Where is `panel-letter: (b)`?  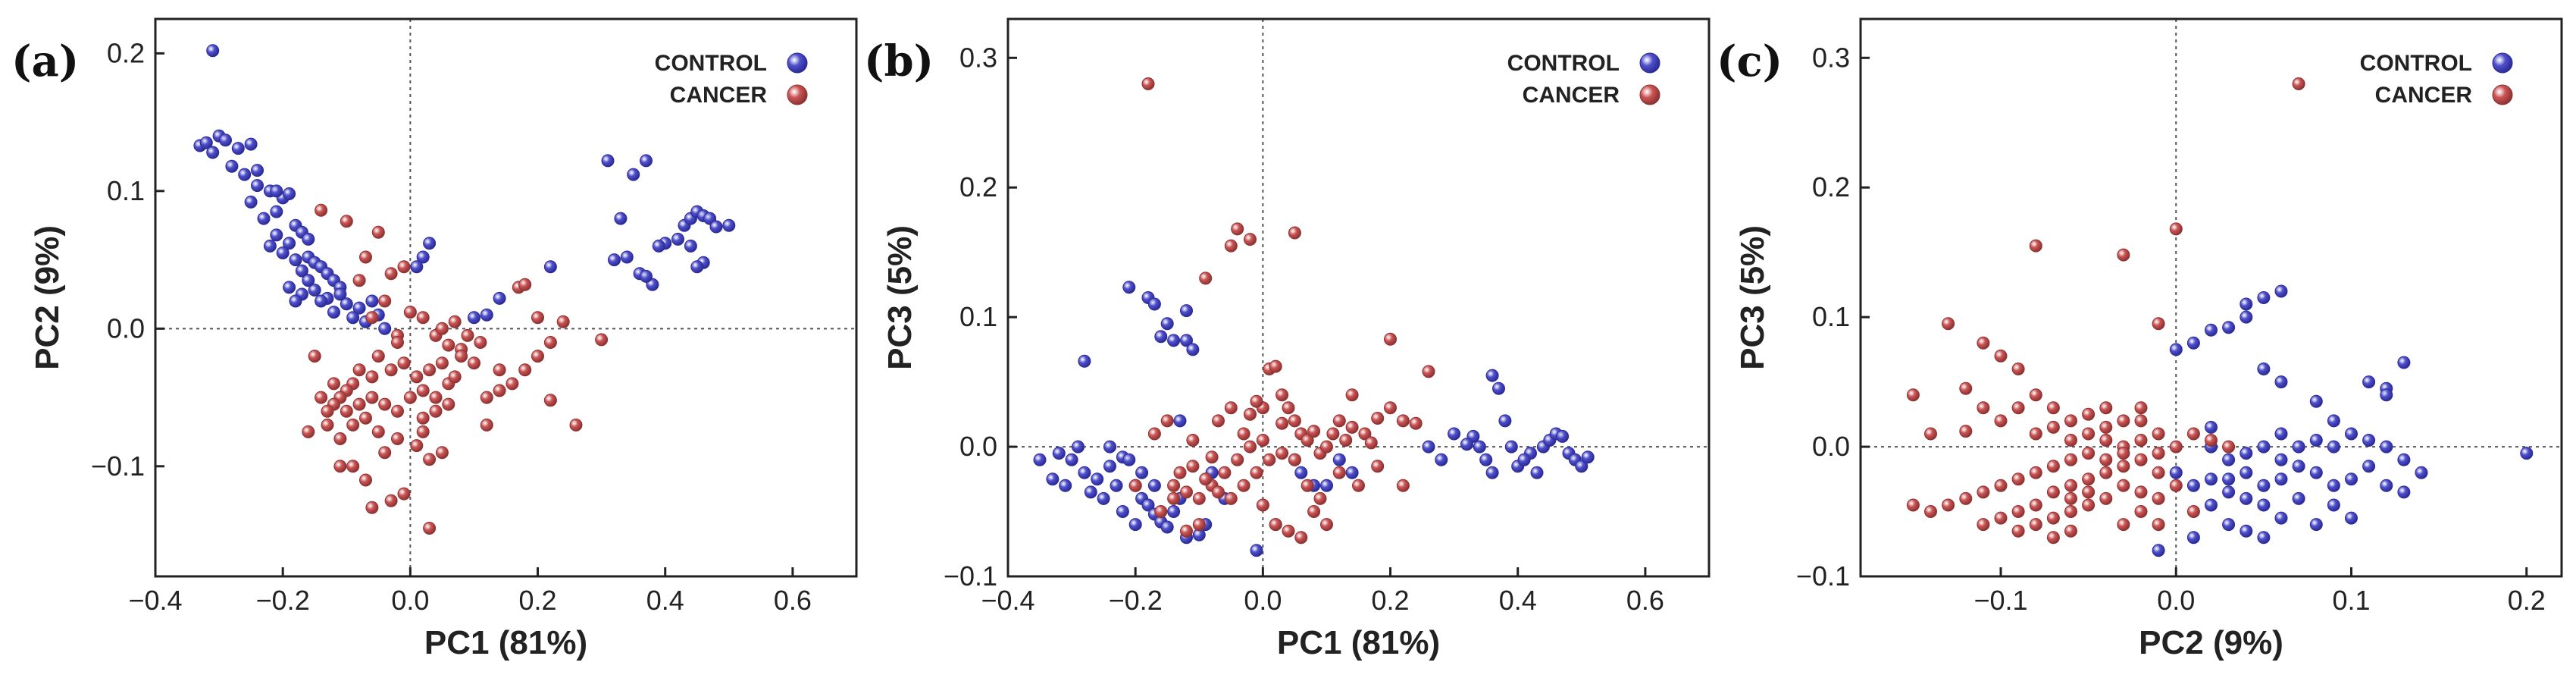 panel-letter: (b) is located at coordinates (899, 61).